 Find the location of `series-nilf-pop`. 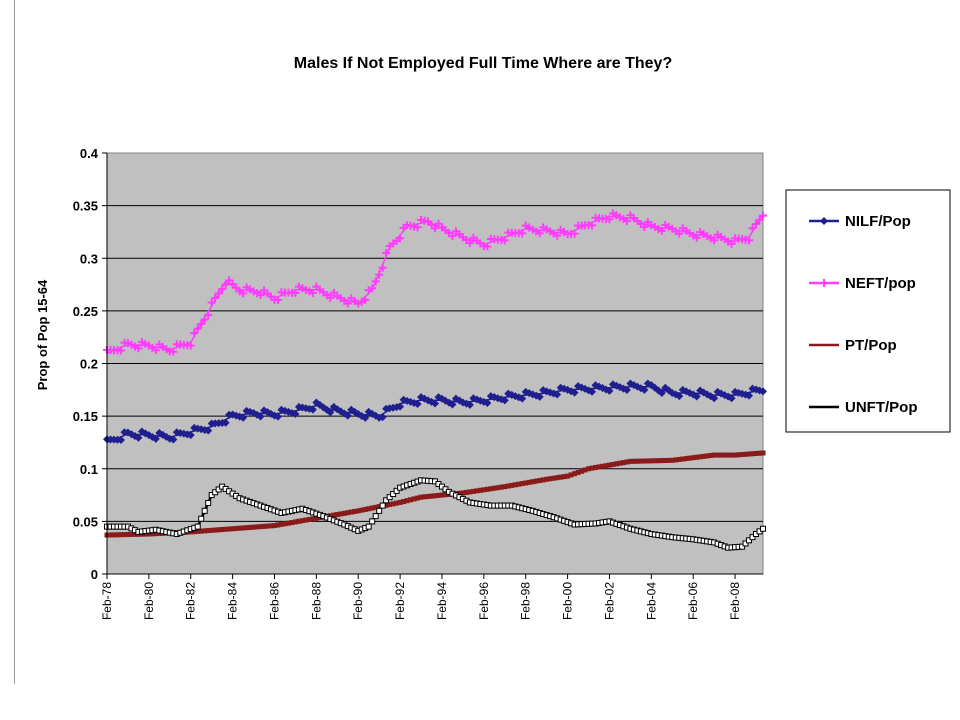

series-nilf-pop is located at coordinates (435, 411).